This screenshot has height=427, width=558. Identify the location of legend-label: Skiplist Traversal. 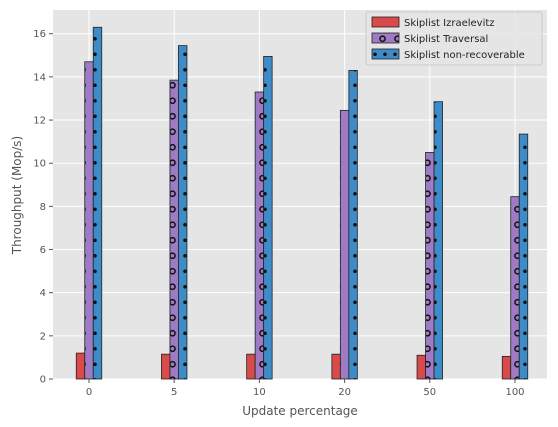
(446, 39).